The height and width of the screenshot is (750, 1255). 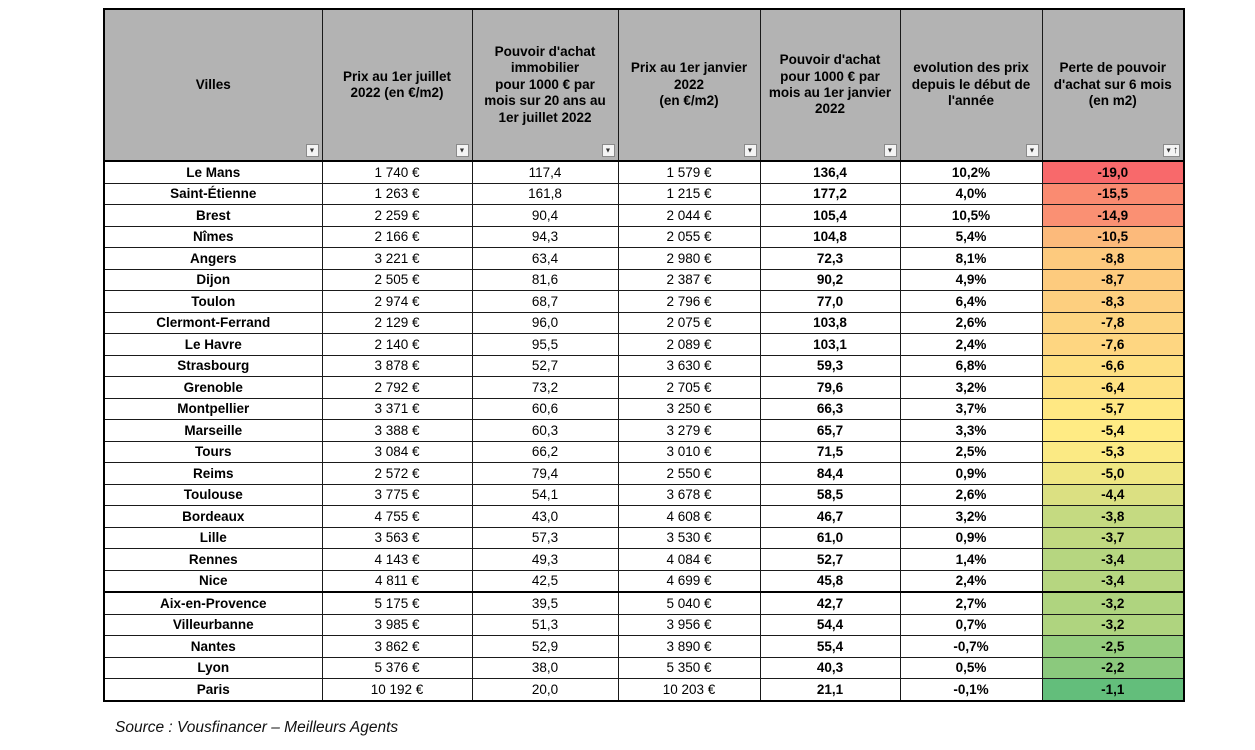 What do you see at coordinates (644, 451) in the screenshot?
I see `table-row: Tours 3 084 €66,2 3 010 €71,5 2,5% -5,3` at bounding box center [644, 451].